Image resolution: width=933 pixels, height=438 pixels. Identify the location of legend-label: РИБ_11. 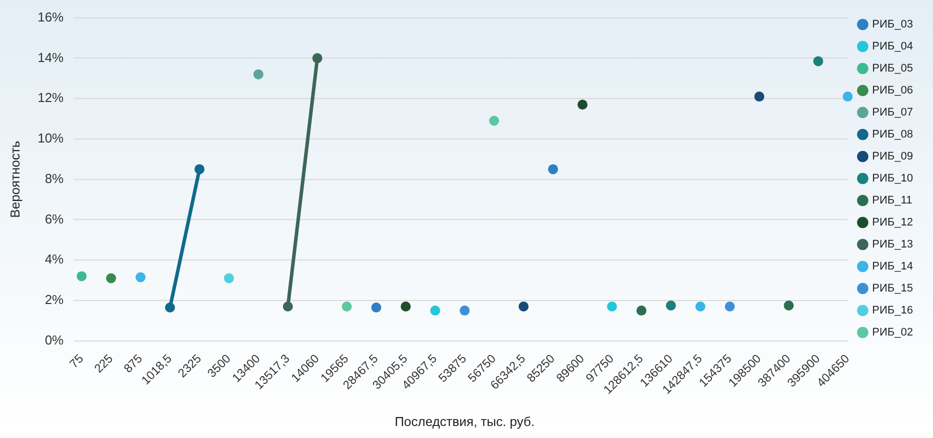
(892, 200).